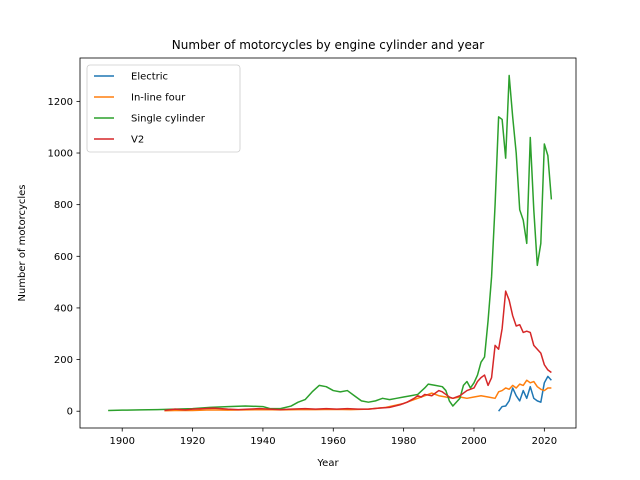 The image size is (640, 480). Describe the element at coordinates (192, 441) in the screenshot. I see `x-tick-label: 1920` at that location.